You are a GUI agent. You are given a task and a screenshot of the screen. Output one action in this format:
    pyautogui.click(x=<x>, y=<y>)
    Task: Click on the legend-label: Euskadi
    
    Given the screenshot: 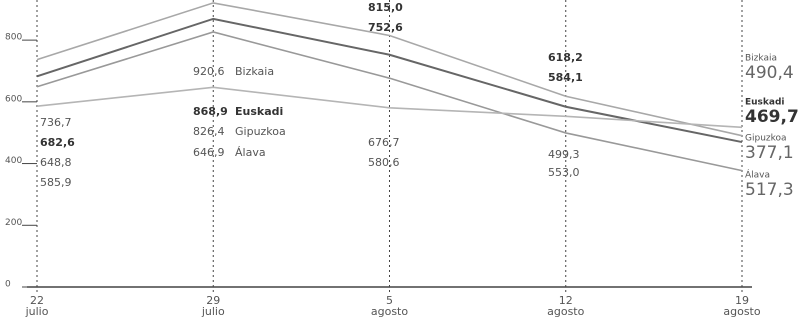 What is the action you would take?
    pyautogui.click(x=765, y=103)
    